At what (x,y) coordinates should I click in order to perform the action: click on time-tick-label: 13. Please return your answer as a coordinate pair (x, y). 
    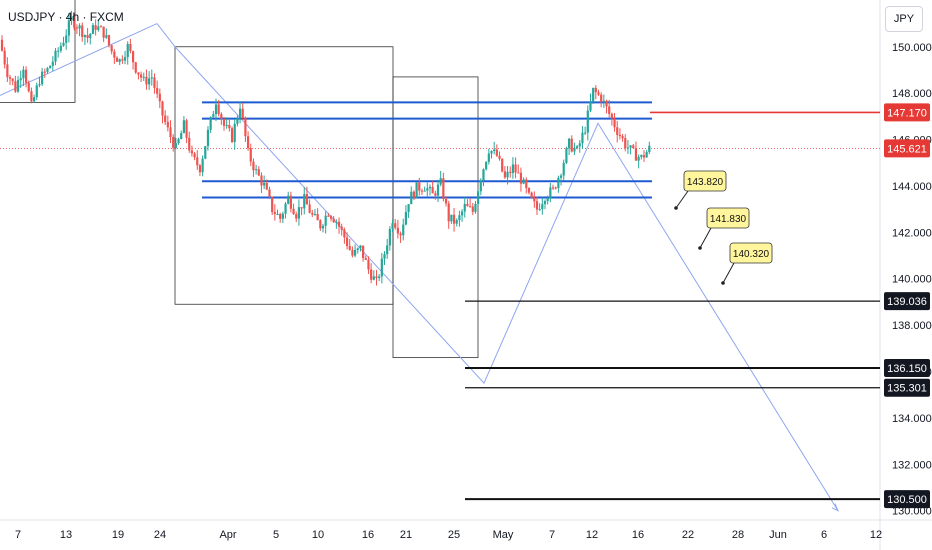
    Looking at the image, I should click on (66, 535).